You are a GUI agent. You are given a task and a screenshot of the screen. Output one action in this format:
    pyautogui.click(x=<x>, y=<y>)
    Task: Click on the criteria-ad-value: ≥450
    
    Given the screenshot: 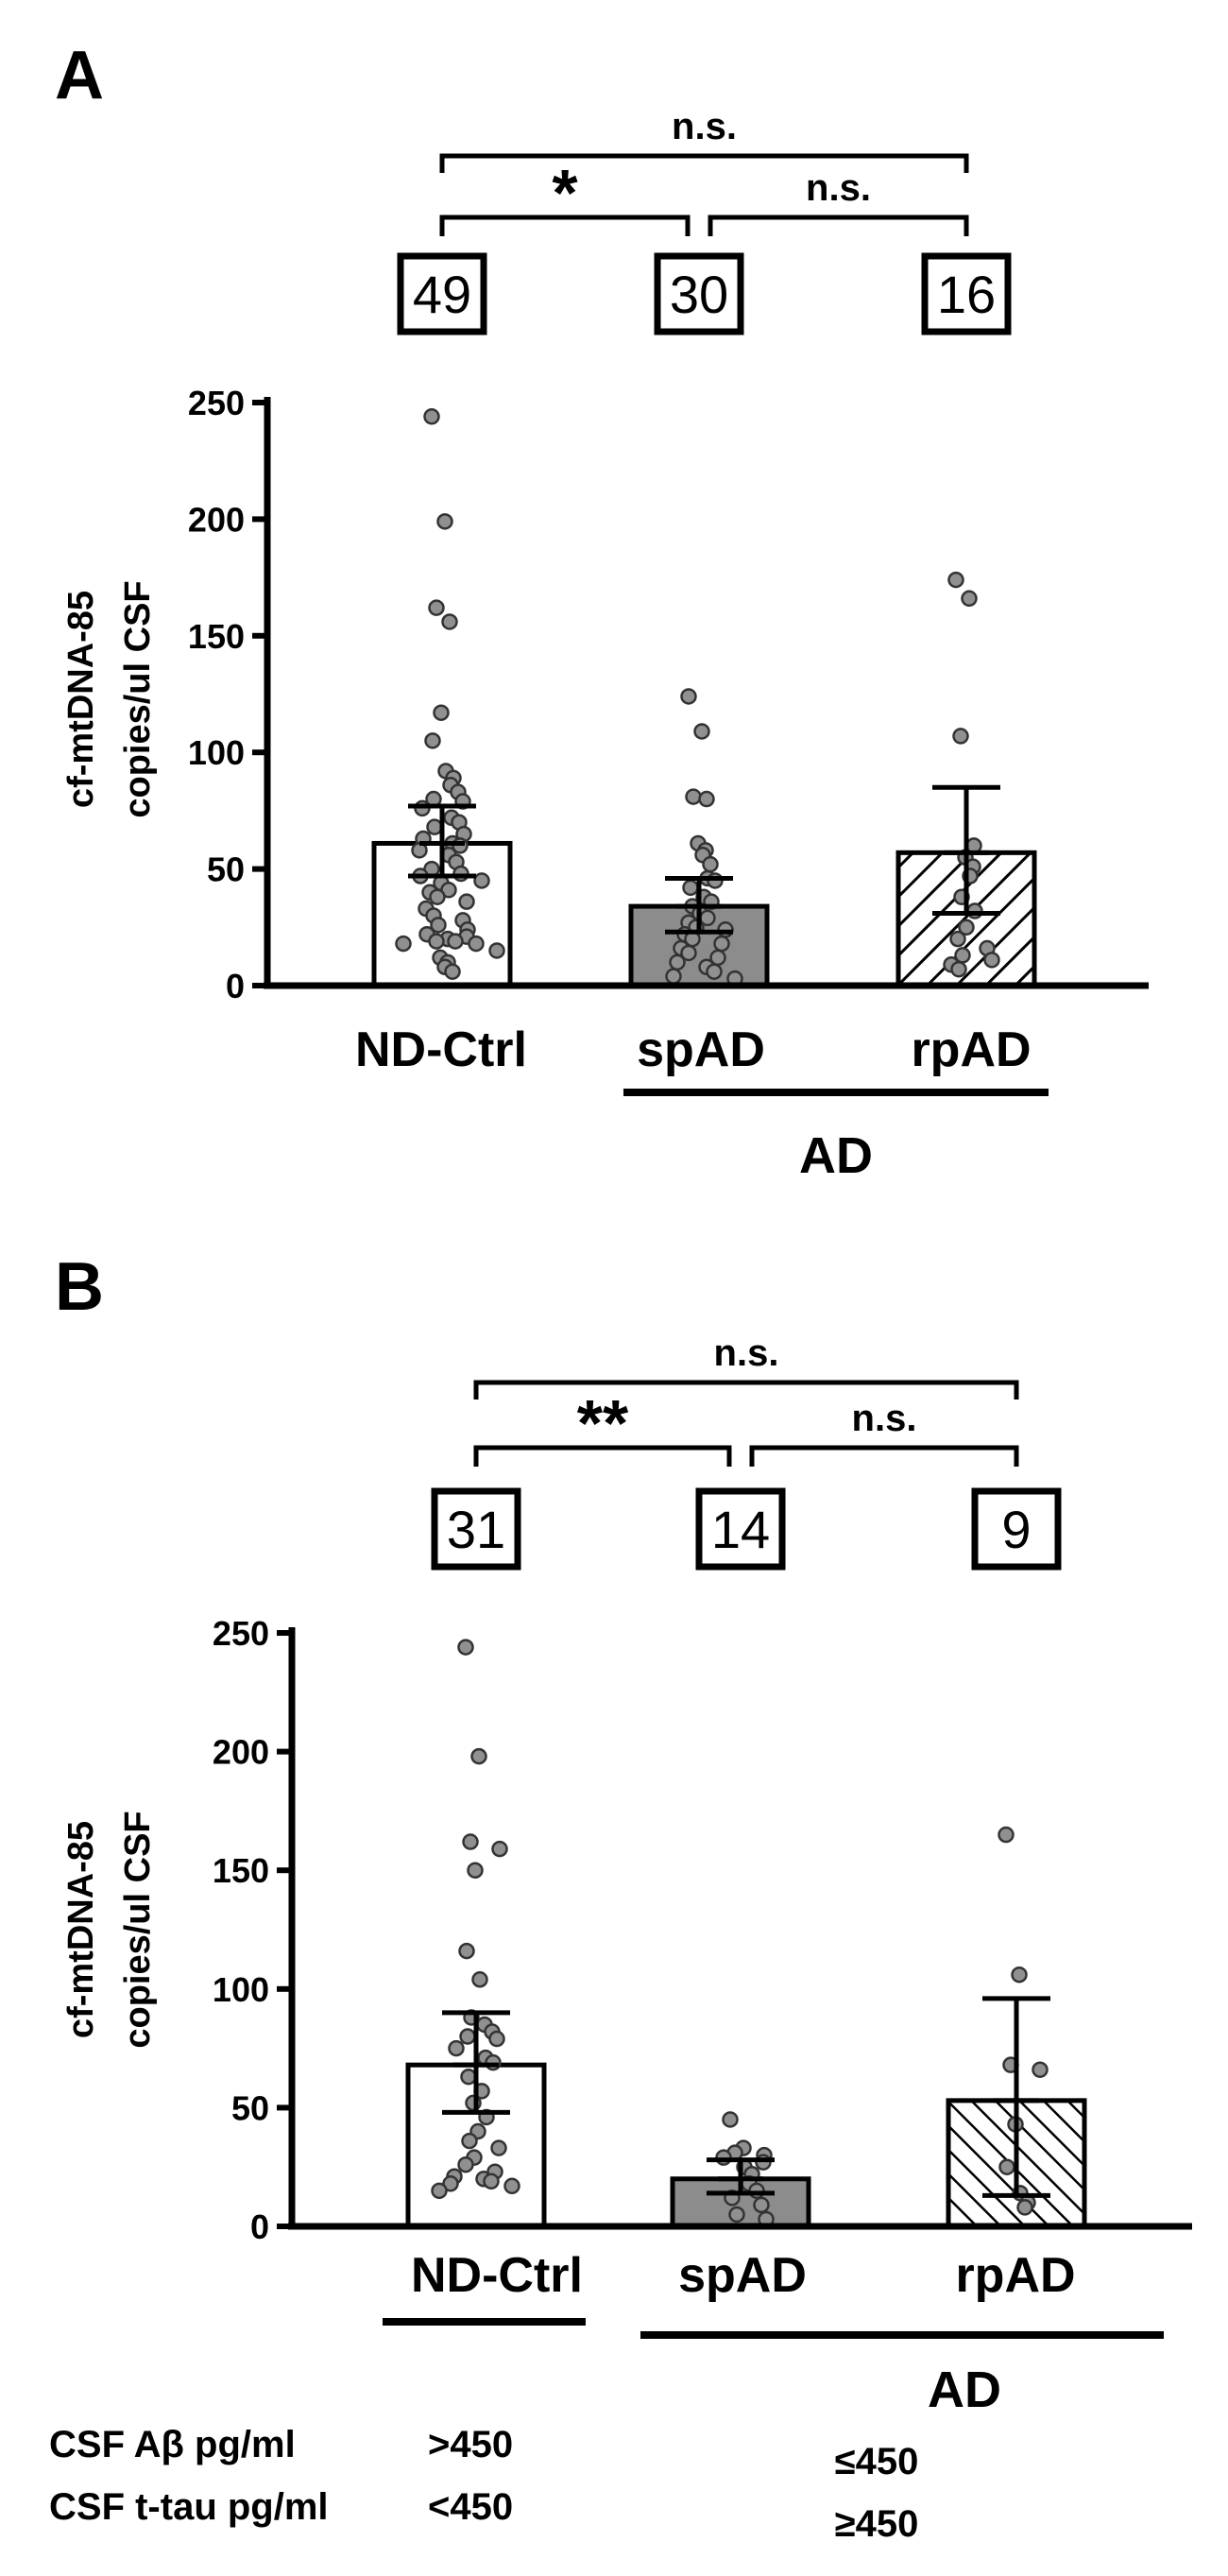 What is the action you would take?
    pyautogui.click(x=877, y=2524)
    